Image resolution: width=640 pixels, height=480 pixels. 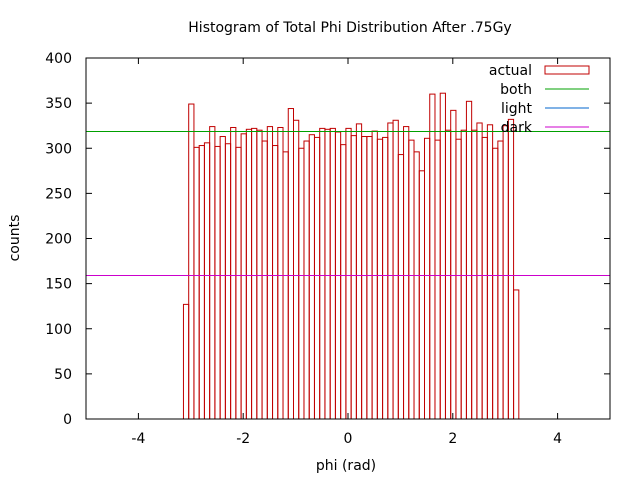 I want to click on y-tick-label: 300, so click(x=58, y=149).